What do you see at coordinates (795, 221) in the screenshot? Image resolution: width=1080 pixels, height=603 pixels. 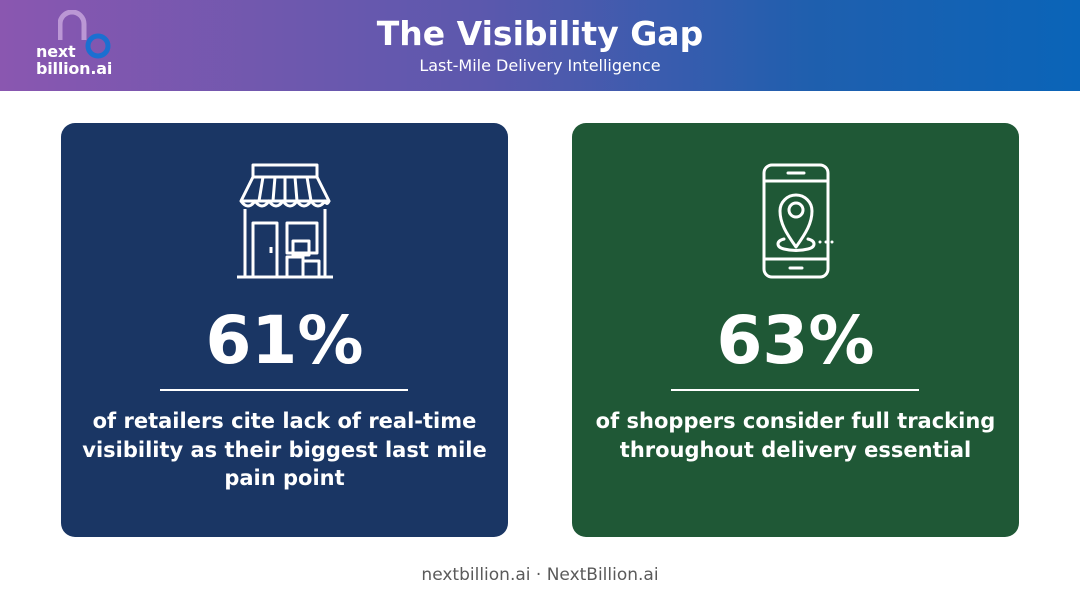 I see `phone-location-pin-icon` at bounding box center [795, 221].